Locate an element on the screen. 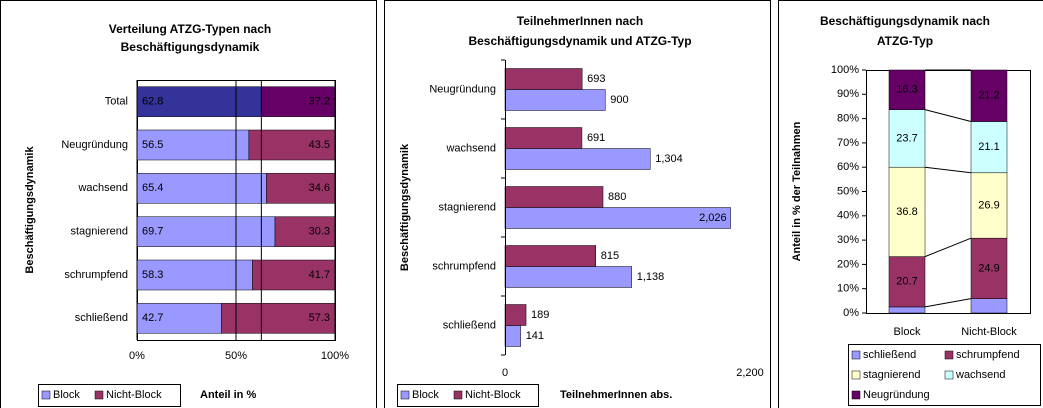  y-axis-title: Beschäftigungsdynamik is located at coordinates (30, 210).